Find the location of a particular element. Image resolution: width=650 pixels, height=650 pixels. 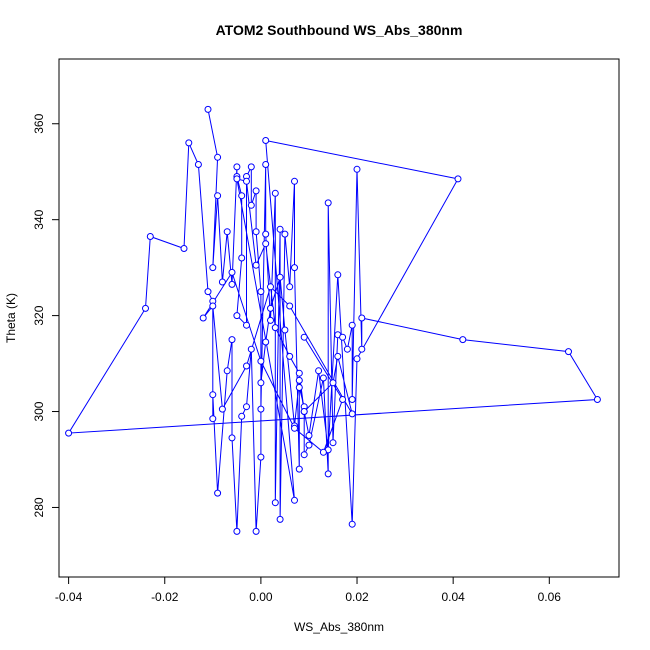

x-tick-label: 0.04 is located at coordinates (453, 597).